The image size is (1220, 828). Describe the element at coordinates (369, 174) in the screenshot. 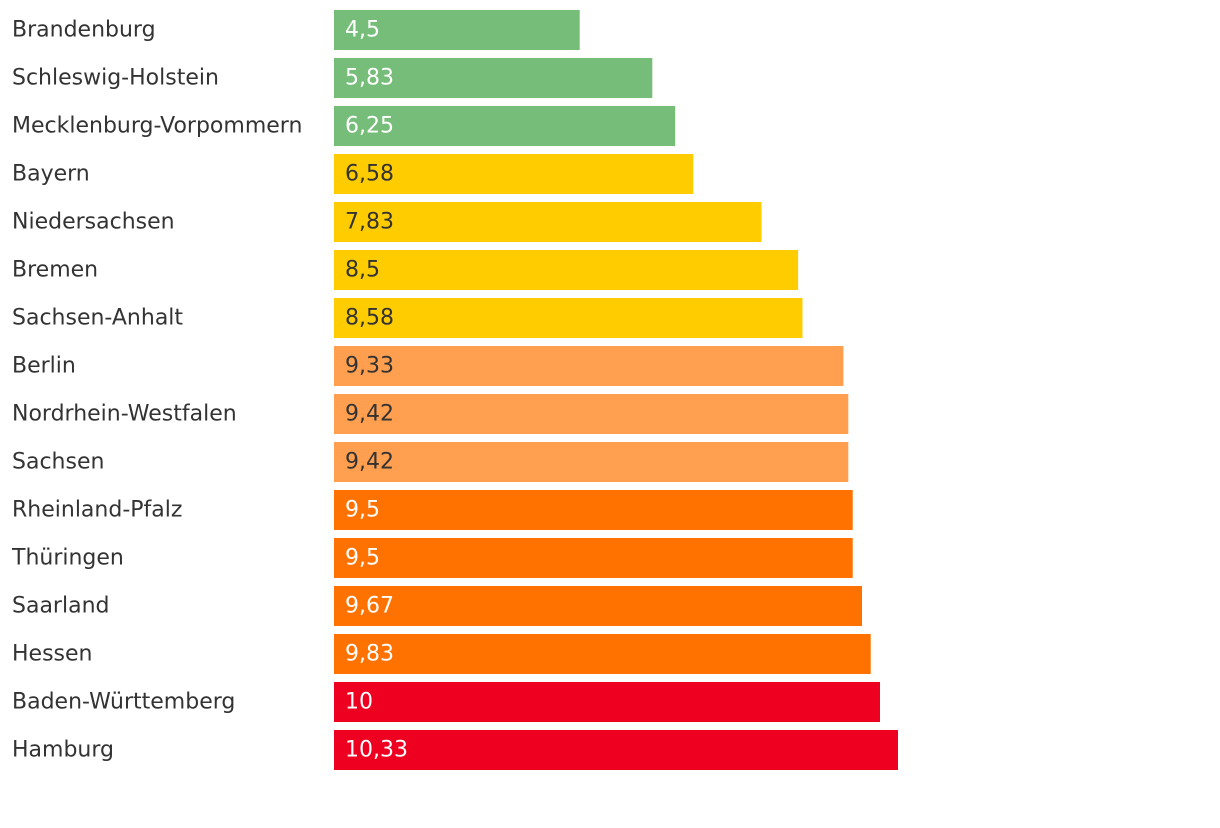

I see `value-label: 6,58` at that location.